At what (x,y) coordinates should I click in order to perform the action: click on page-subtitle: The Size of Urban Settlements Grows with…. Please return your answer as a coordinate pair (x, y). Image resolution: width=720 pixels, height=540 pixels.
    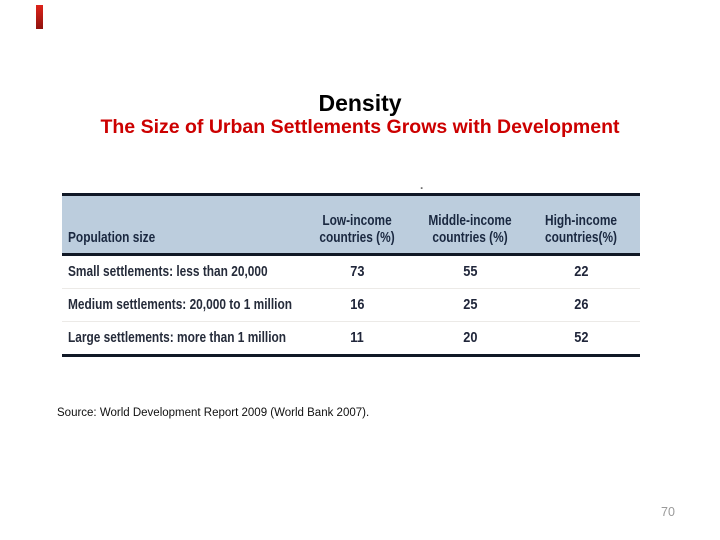
    Looking at the image, I should click on (360, 127).